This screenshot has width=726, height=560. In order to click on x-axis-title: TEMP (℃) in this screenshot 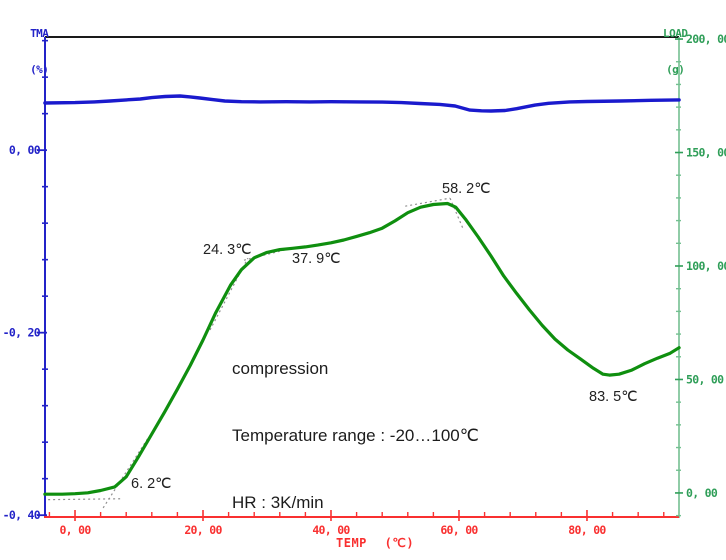, I will do `click(375, 543)`.